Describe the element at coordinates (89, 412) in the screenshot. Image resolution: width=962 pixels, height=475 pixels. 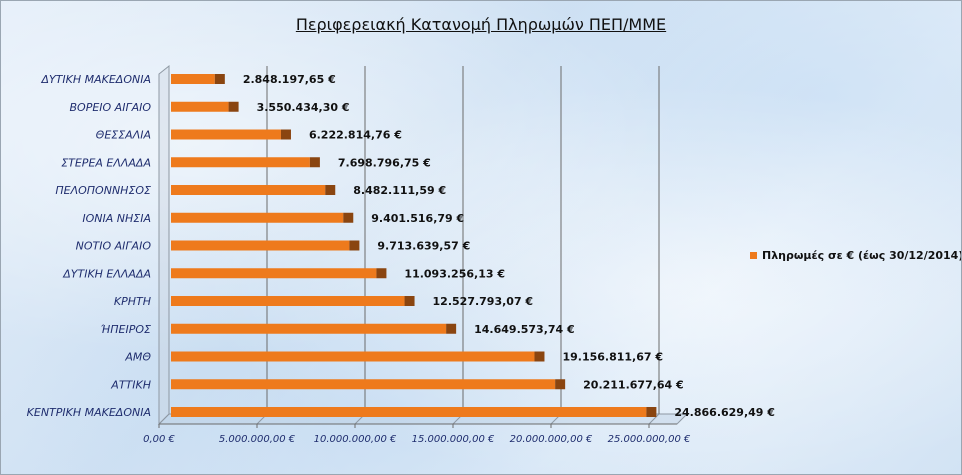
I see `category-label: ΚΕΝΤΡΙΚΗ ΜΑΚΕΔΟΝΙΑ` at that location.